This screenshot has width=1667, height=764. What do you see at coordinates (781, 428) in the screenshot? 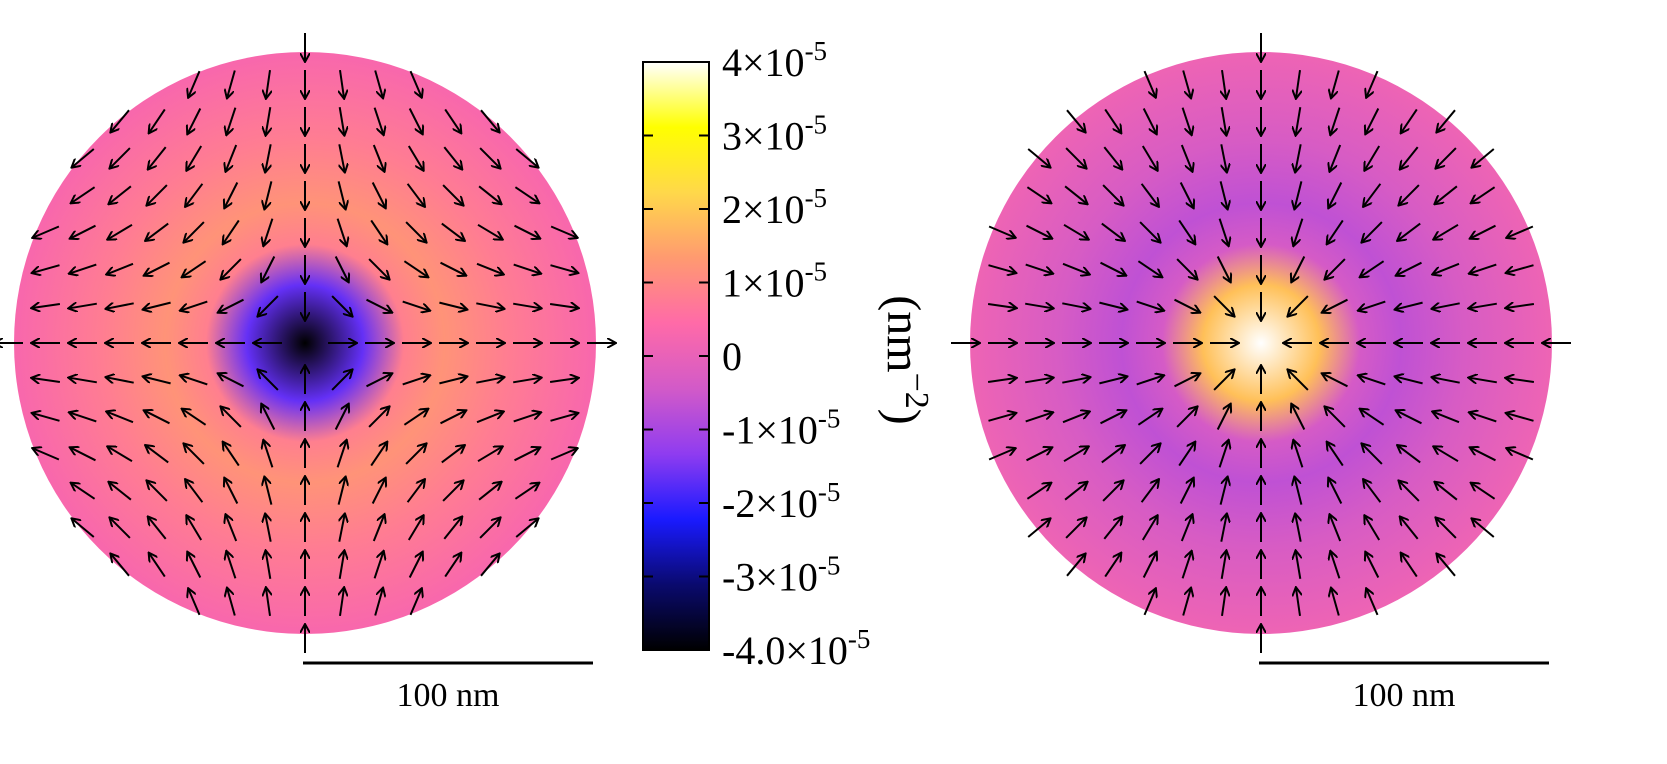
I see `colorbar-tick-label: -1×10⁻⁵` at bounding box center [781, 428].